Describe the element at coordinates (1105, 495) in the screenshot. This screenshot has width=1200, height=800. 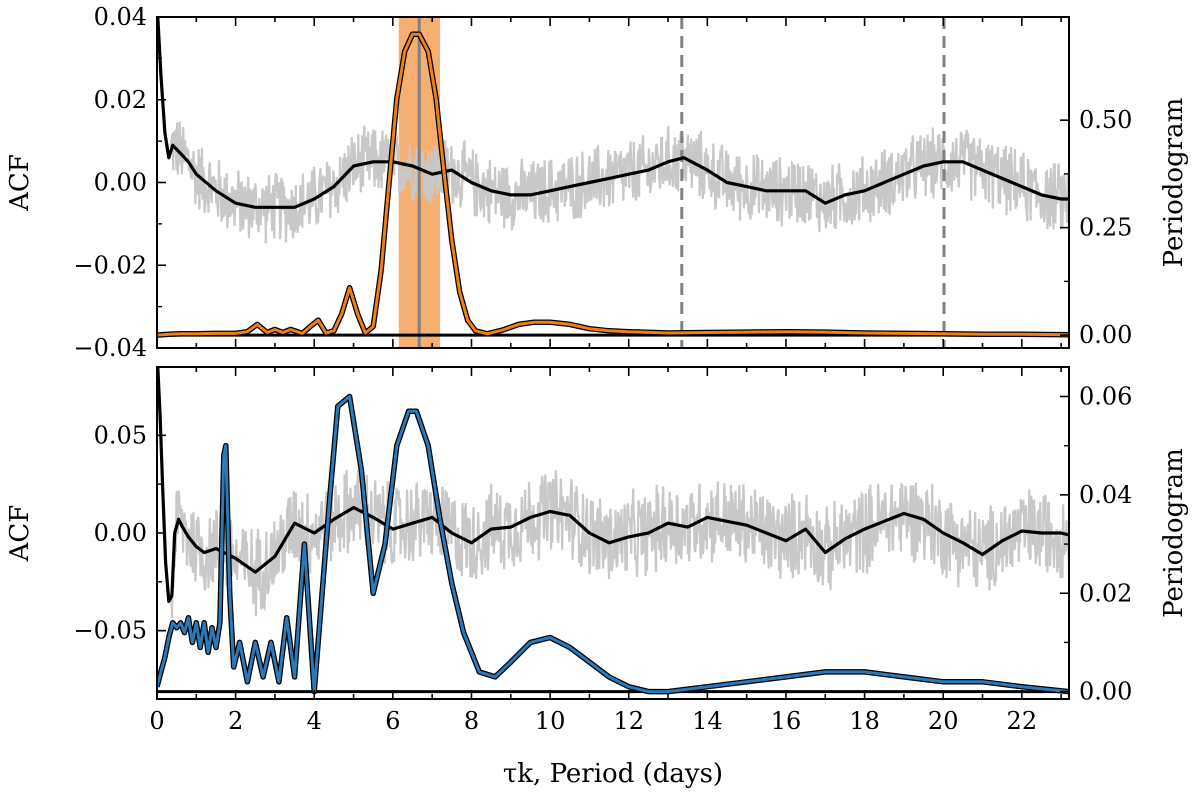
I see `y-right-tick-label: 0.04` at that location.